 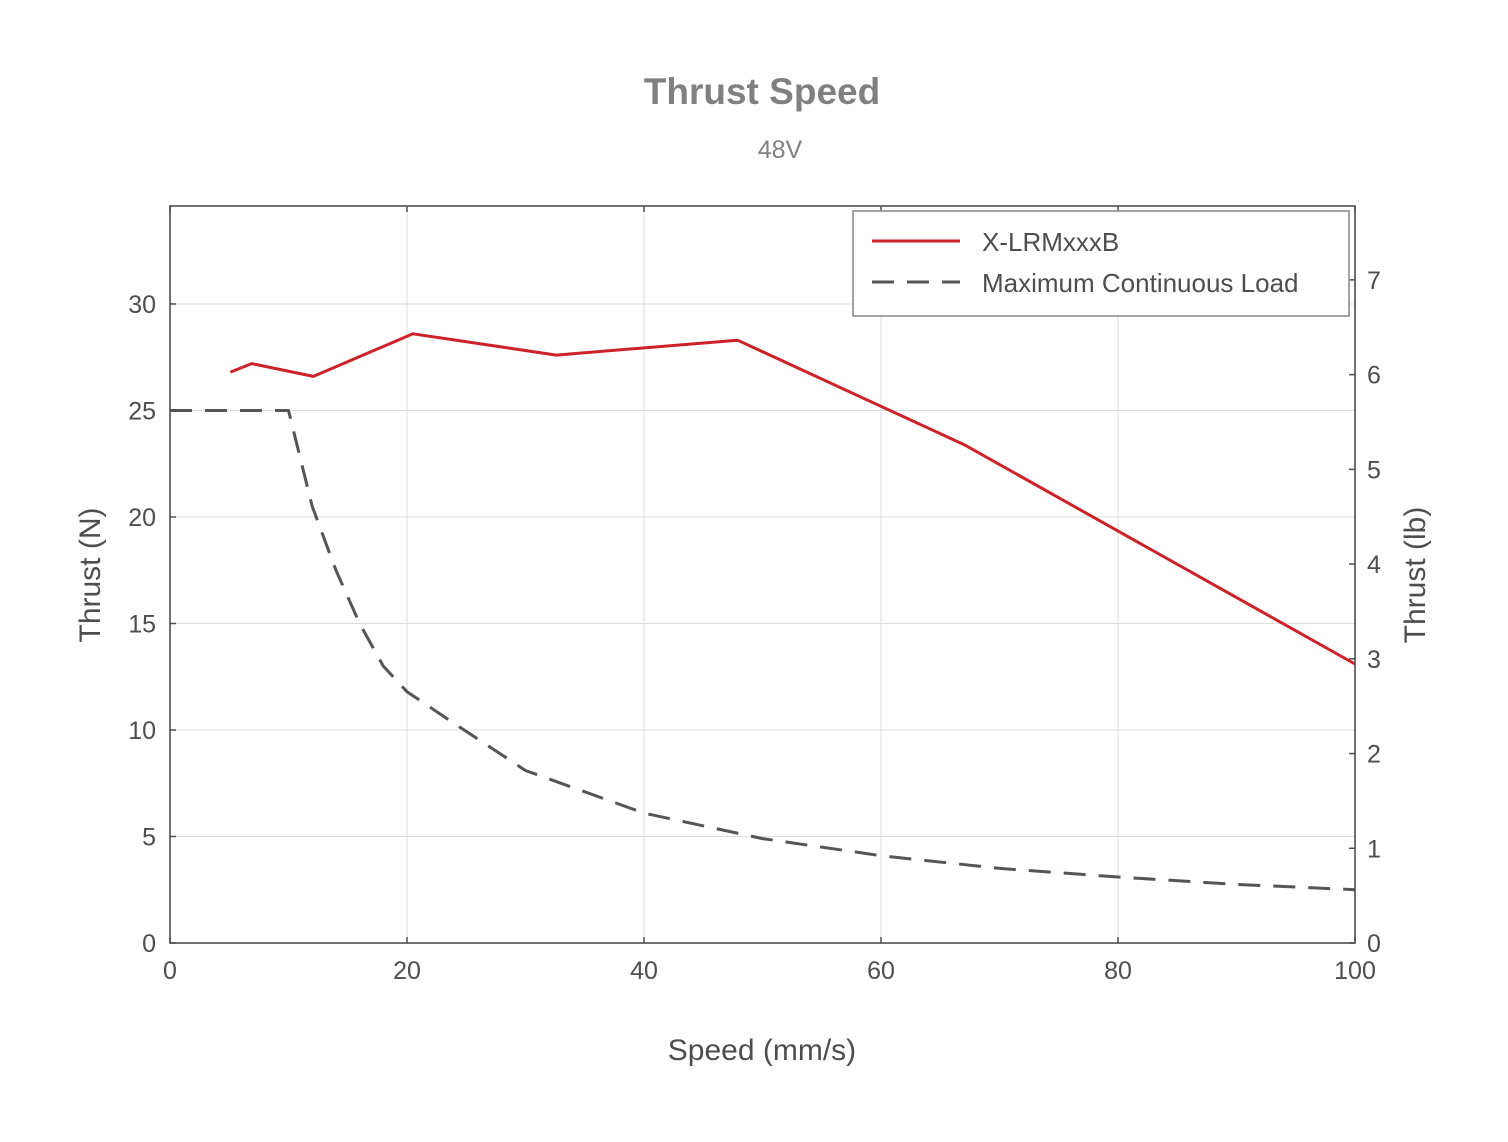 I want to click on y2-tick-label: 6, so click(x=1374, y=376).